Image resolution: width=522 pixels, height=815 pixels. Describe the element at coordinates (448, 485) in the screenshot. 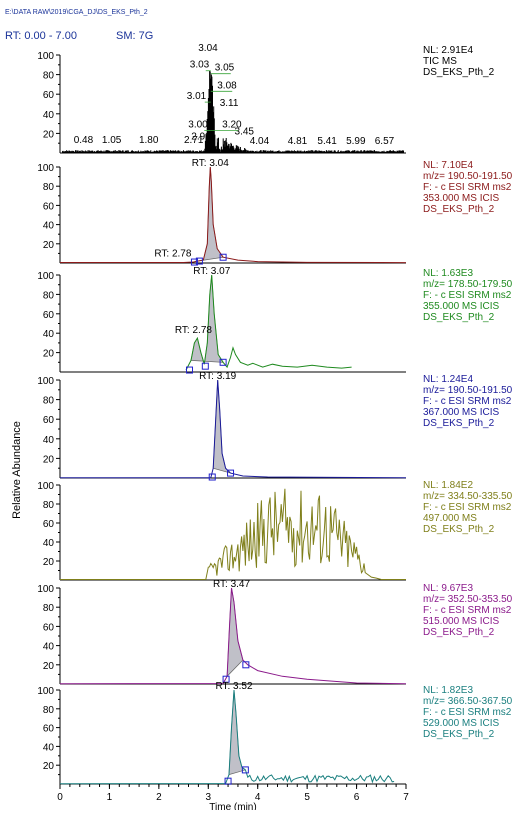

I see `panel-info-line: NL: 1.84E2` at that location.